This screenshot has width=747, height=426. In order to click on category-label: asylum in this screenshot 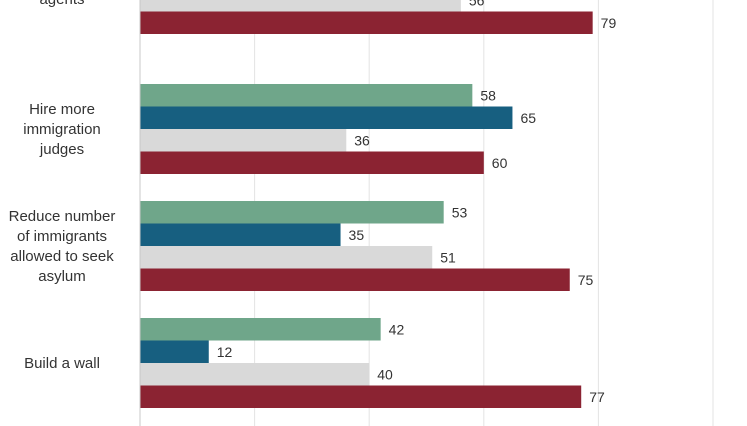, I will do `click(62, 276)`.